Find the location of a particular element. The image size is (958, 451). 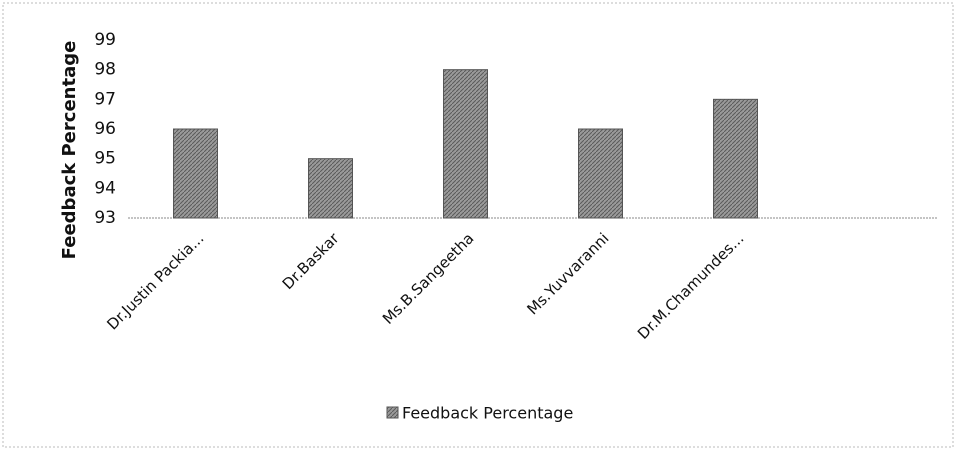

y-tick-label: 96 is located at coordinates (105, 129).